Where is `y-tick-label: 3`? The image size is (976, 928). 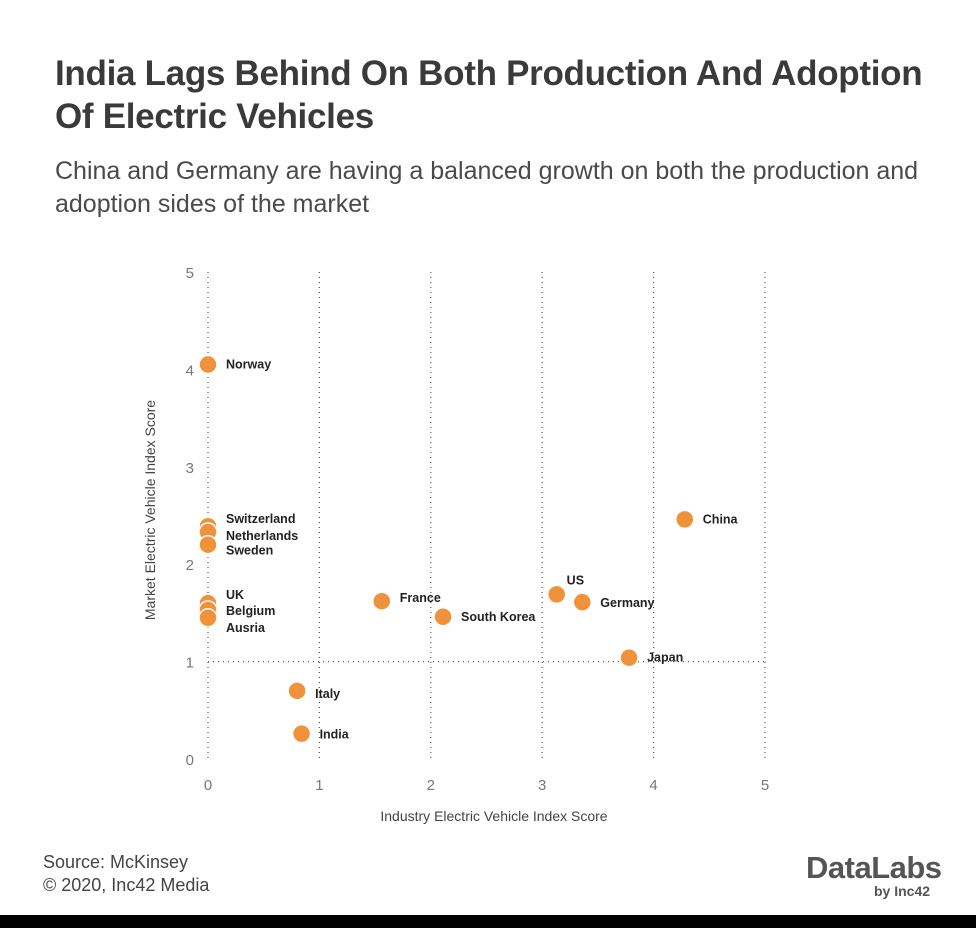 y-tick-label: 3 is located at coordinates (190, 468).